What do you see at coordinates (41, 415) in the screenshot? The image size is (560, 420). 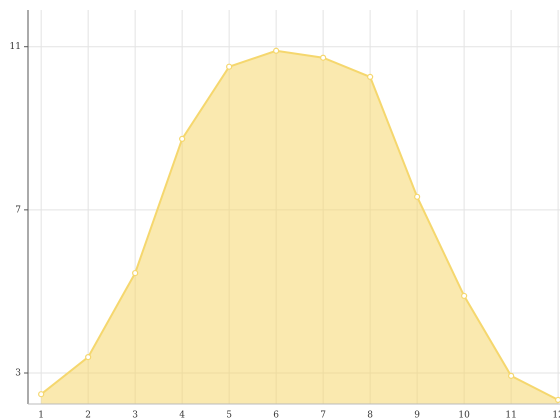 I see `x-tick-label: 1` at bounding box center [41, 415].